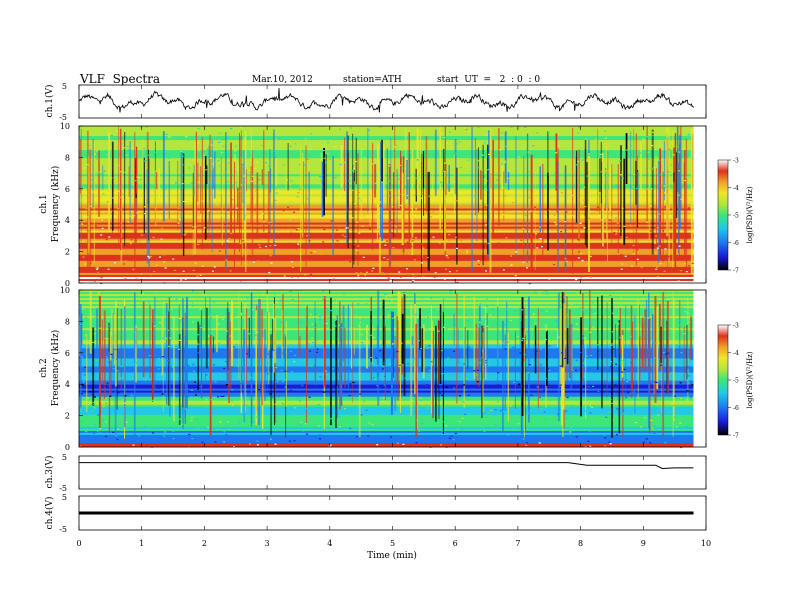 This screenshot has width=792, height=612. Describe the element at coordinates (733, 216) in the screenshot. I see `ch1-colorbar-ticks: -3-4-5-6-7` at that location.